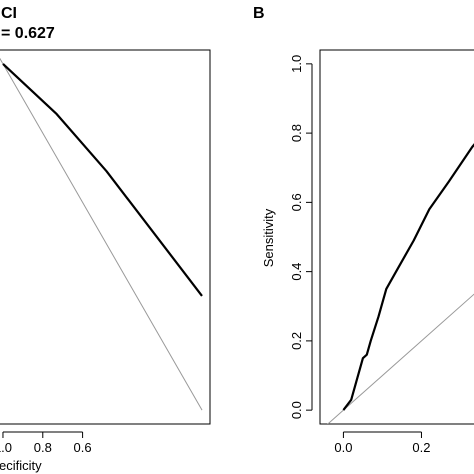  Describe the element at coordinates (28, 33) in the screenshot. I see `panel-a-subtitle: = 0.627` at that location.